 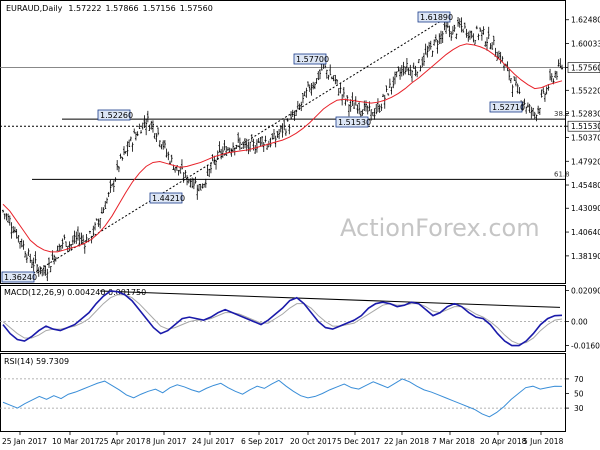 I want to click on y-tick-label: 1.60033, so click(x=585, y=44).